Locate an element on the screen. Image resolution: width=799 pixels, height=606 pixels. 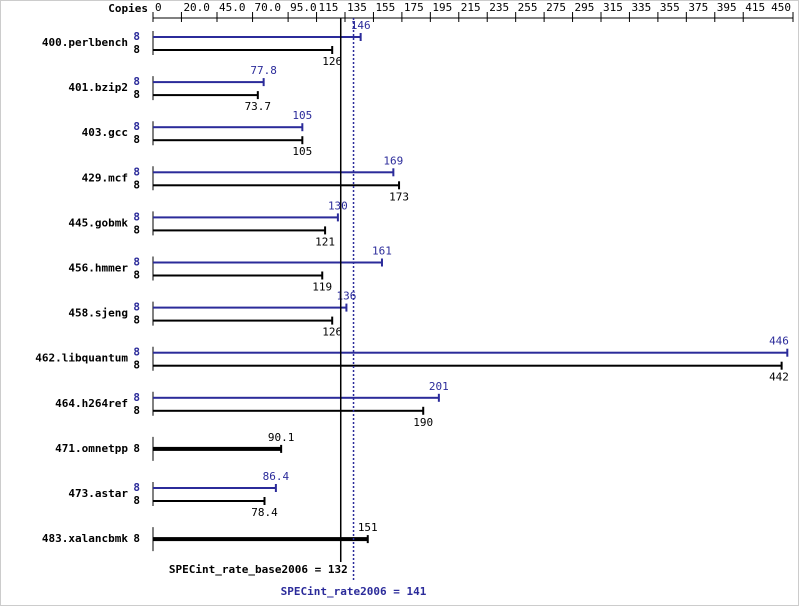
benchmark-label: 445.gobmk is located at coordinates (98, 222).